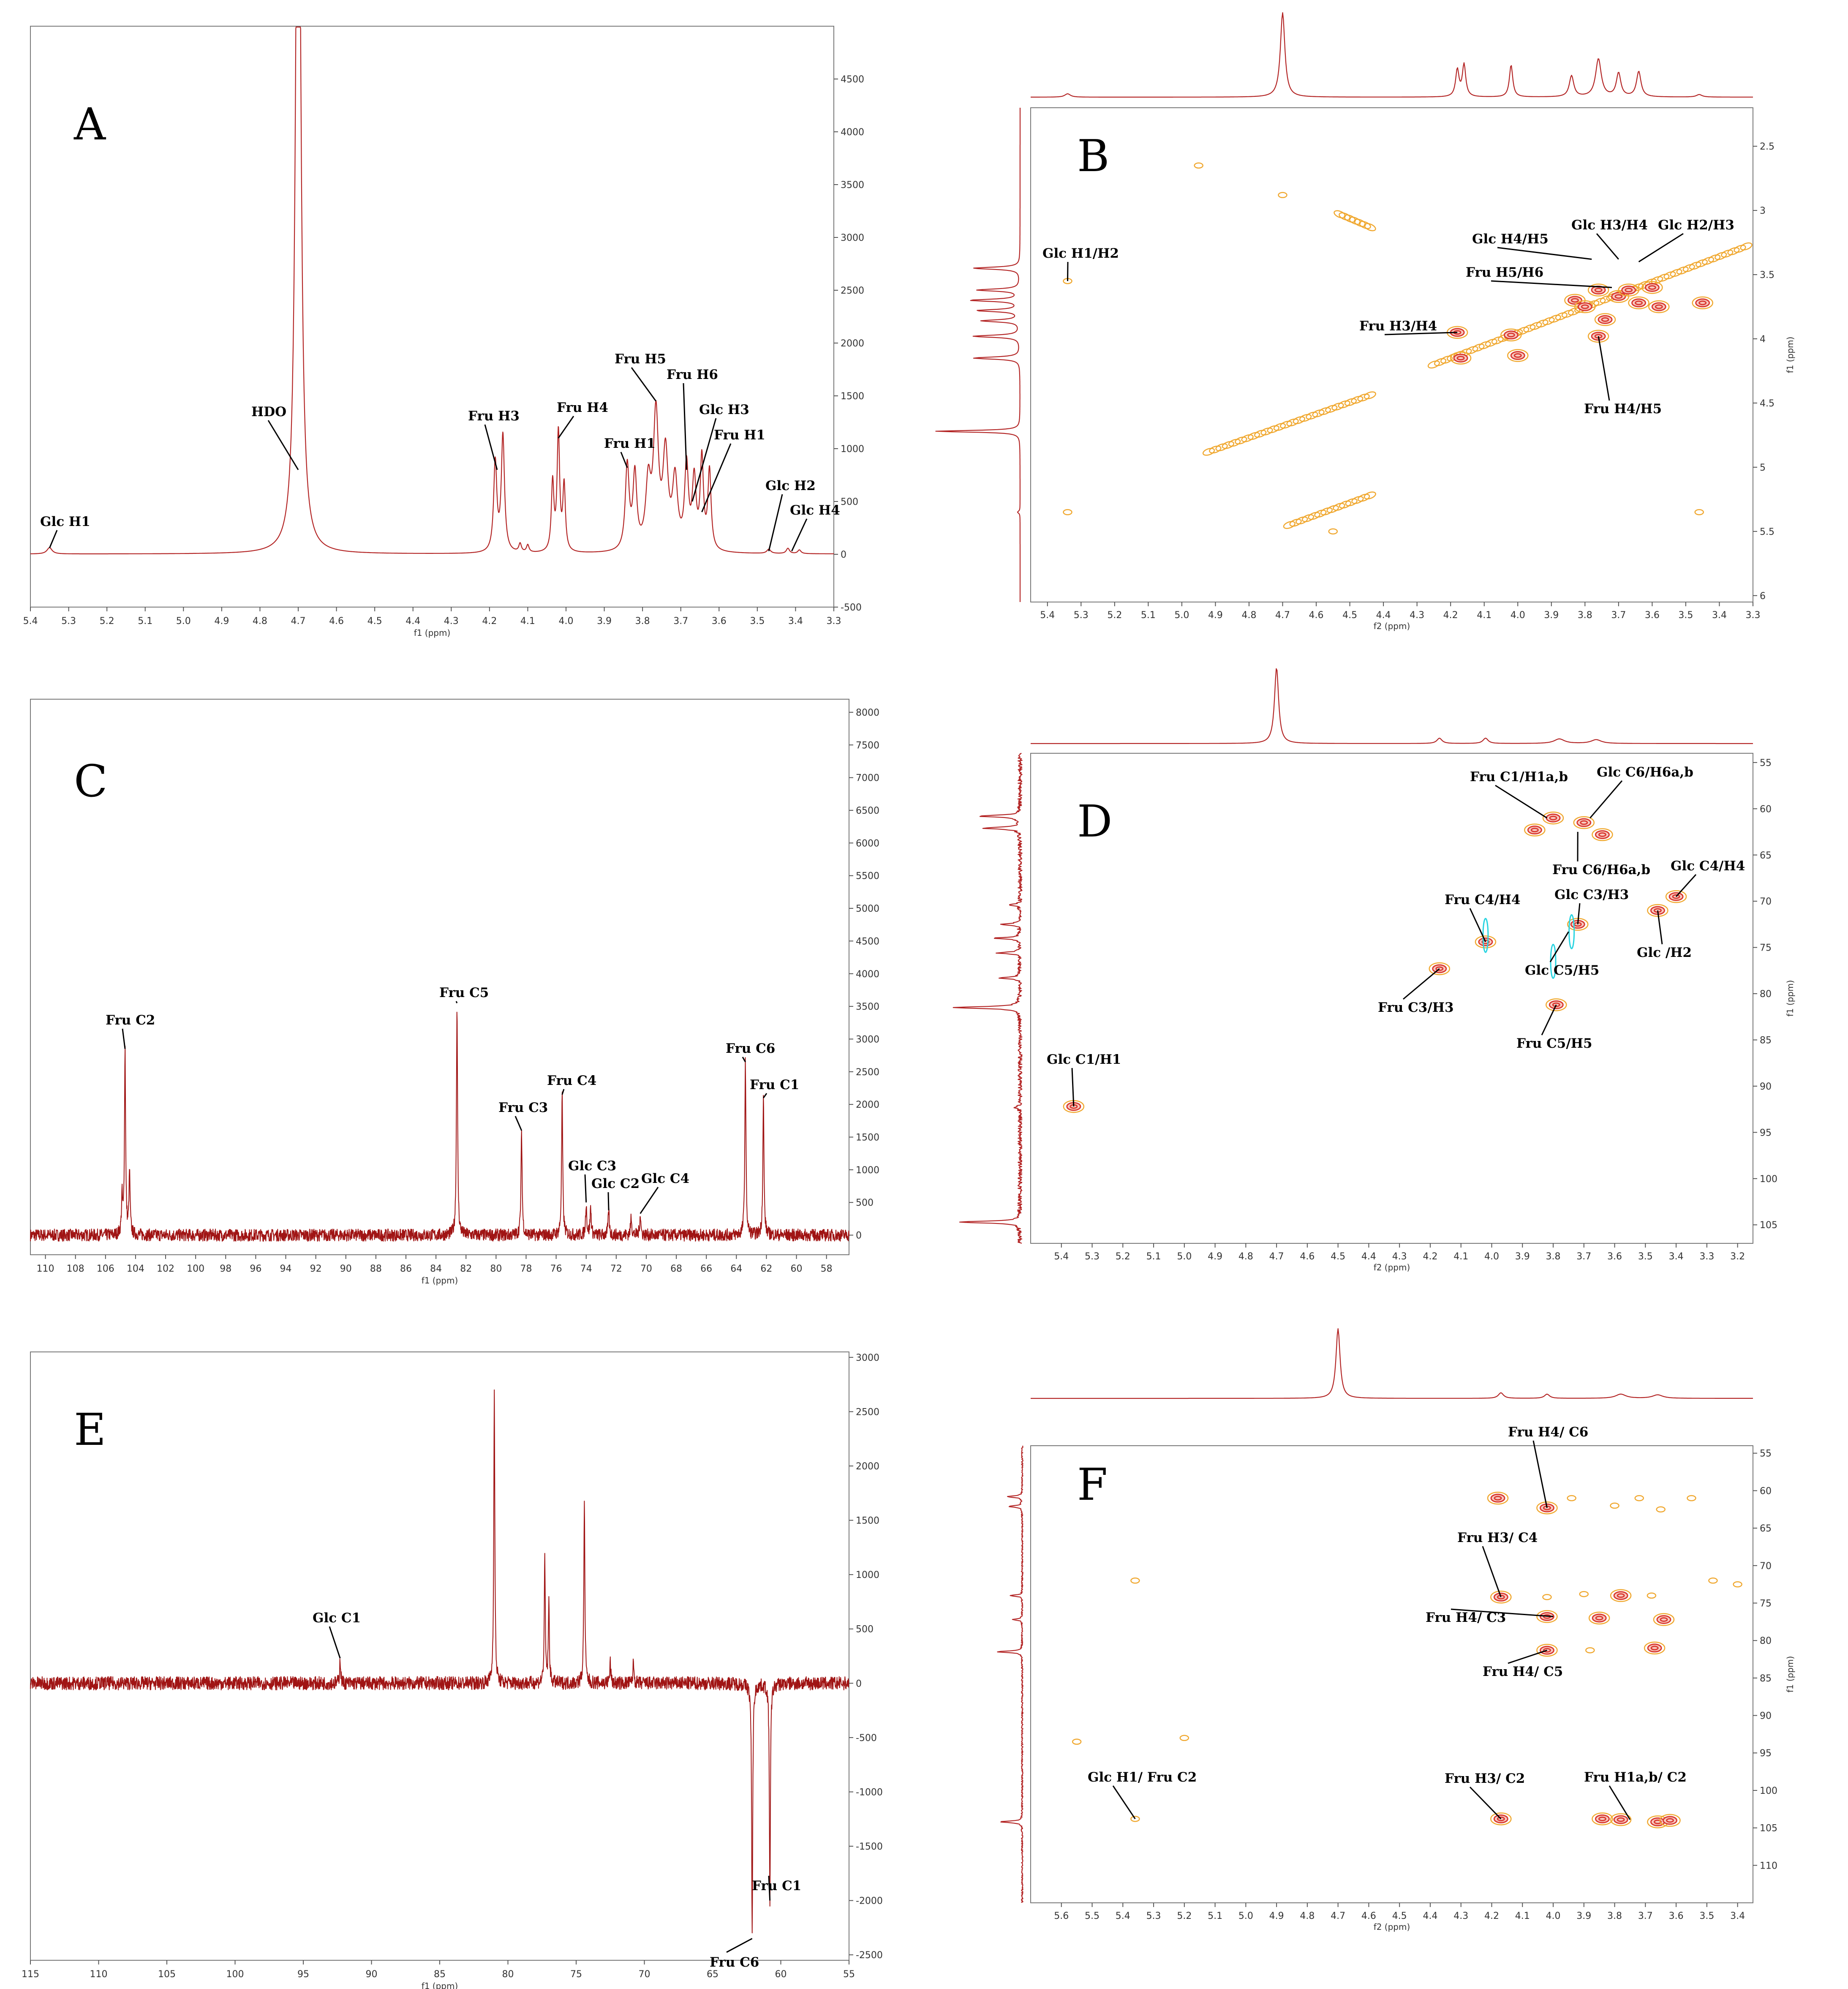 This screenshot has width=1848, height=1989. I want to click on x-tick-label: 108, so click(75, 1269).